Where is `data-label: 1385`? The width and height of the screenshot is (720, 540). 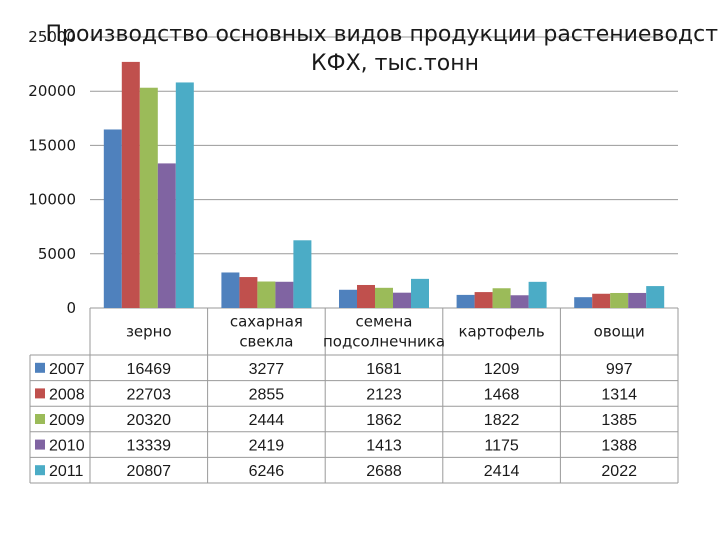 data-label: 1385 is located at coordinates (619, 420).